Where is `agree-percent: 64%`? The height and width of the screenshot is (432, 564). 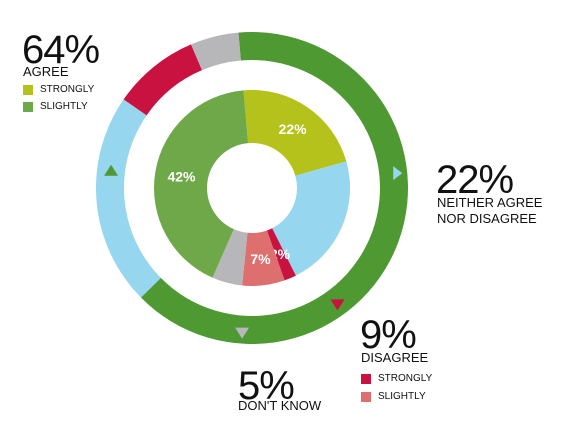 agree-percent: 64% is located at coordinates (61, 50).